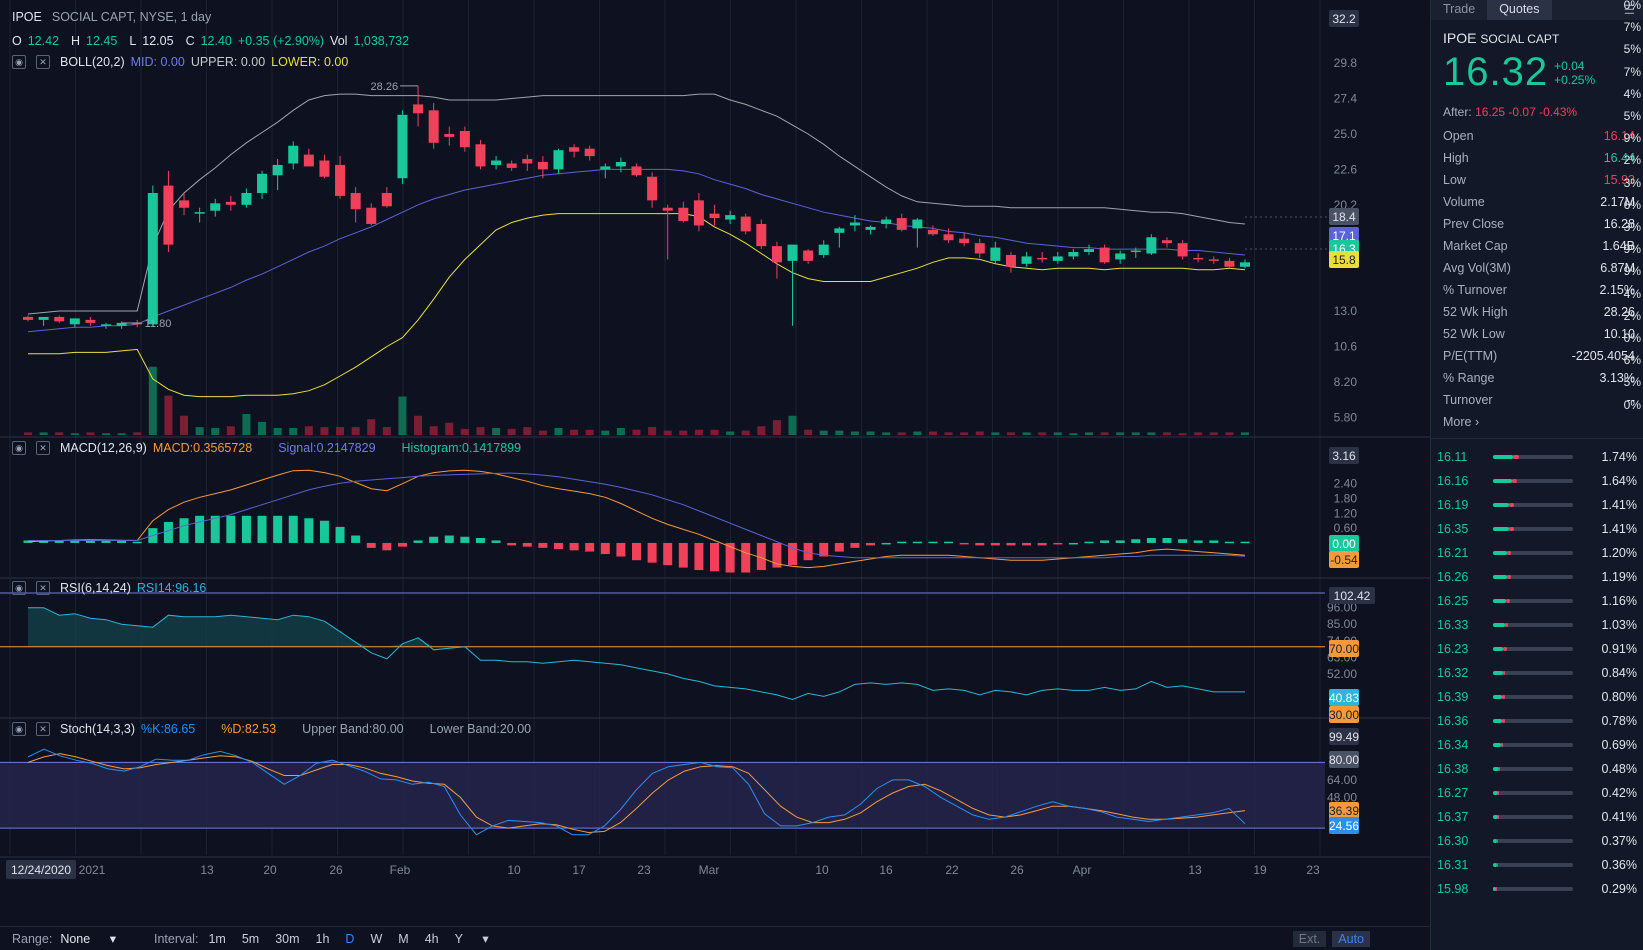 The height and width of the screenshot is (950, 1643). What do you see at coordinates (1344, 18) in the screenshot?
I see `price-top-tag: 32.2` at bounding box center [1344, 18].